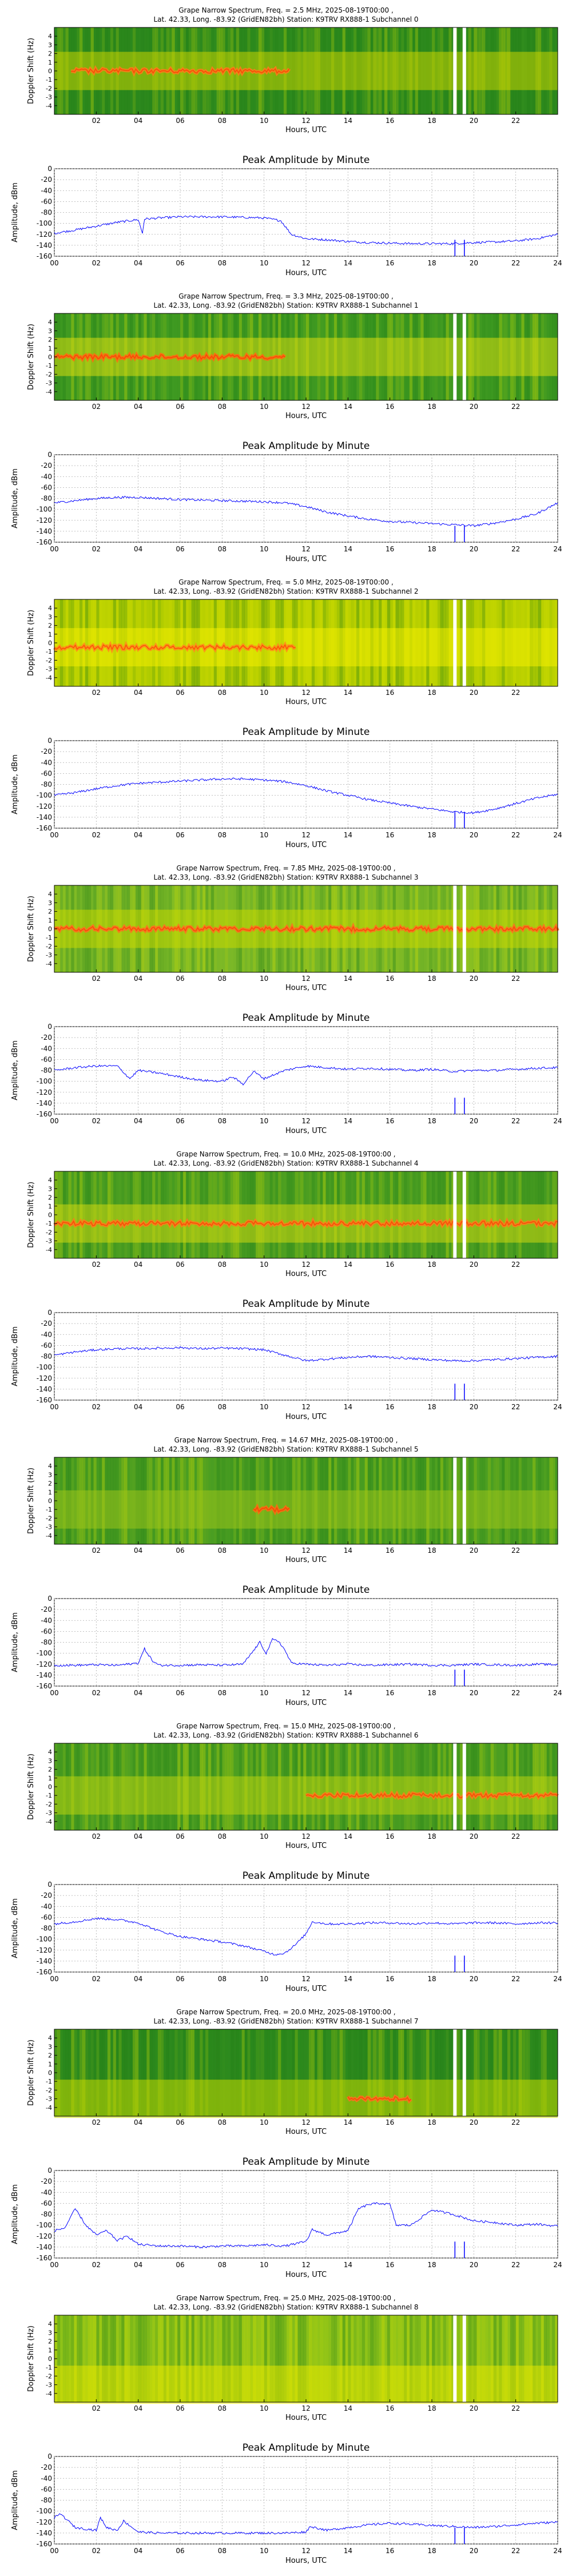 The image size is (572, 2576). I want to click on y-tick-label: 4, so click(50, 1752).